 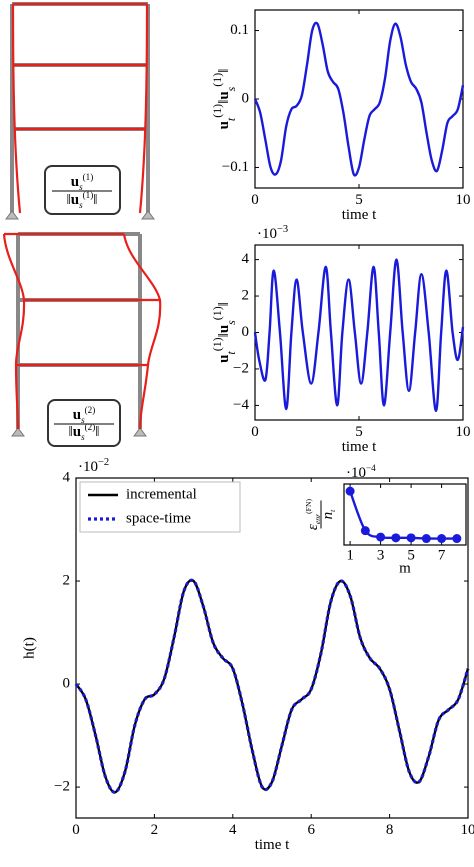 What do you see at coordinates (350, 555) in the screenshot?
I see `x-tick-label: 1` at bounding box center [350, 555].